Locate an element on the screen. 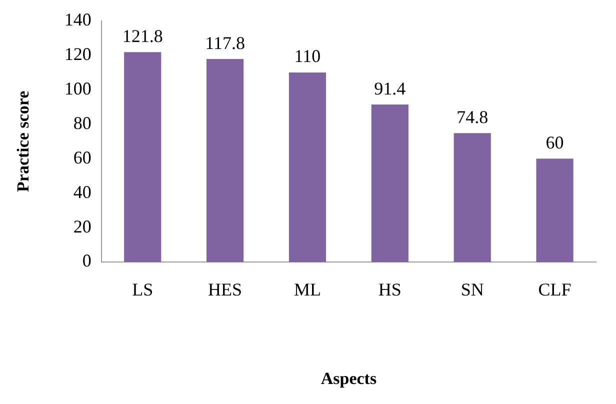 This screenshot has width=616, height=404. data-label: 110 is located at coordinates (307, 56).